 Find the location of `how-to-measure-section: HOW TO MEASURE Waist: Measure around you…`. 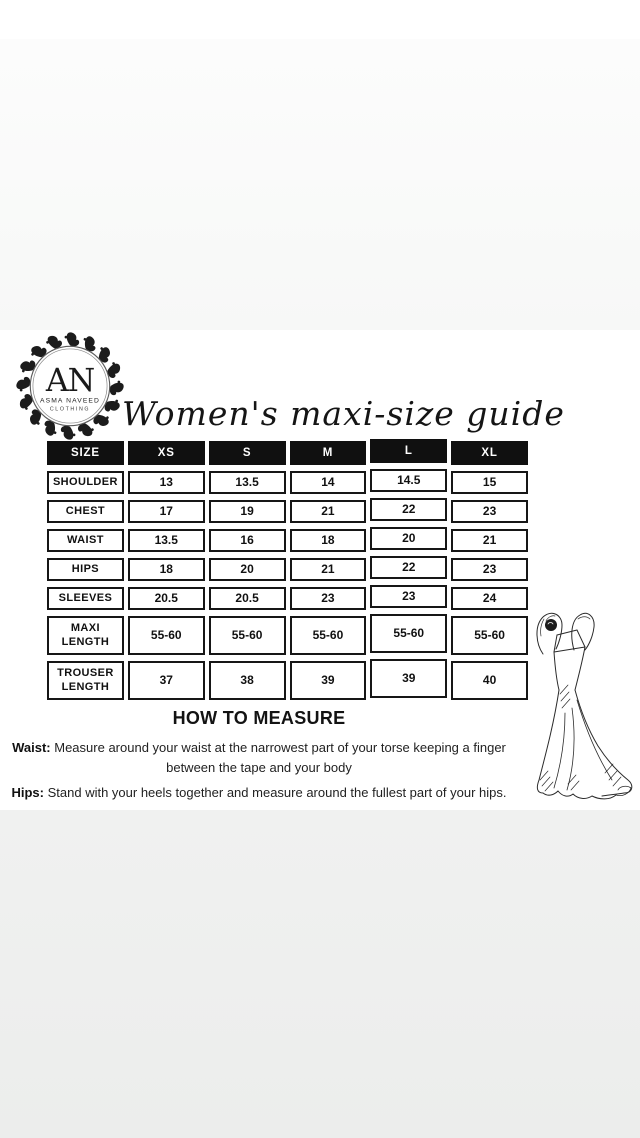

how-to-measure-section: HOW TO MEASURE Waist: Measure around you… is located at coordinates (259, 758).